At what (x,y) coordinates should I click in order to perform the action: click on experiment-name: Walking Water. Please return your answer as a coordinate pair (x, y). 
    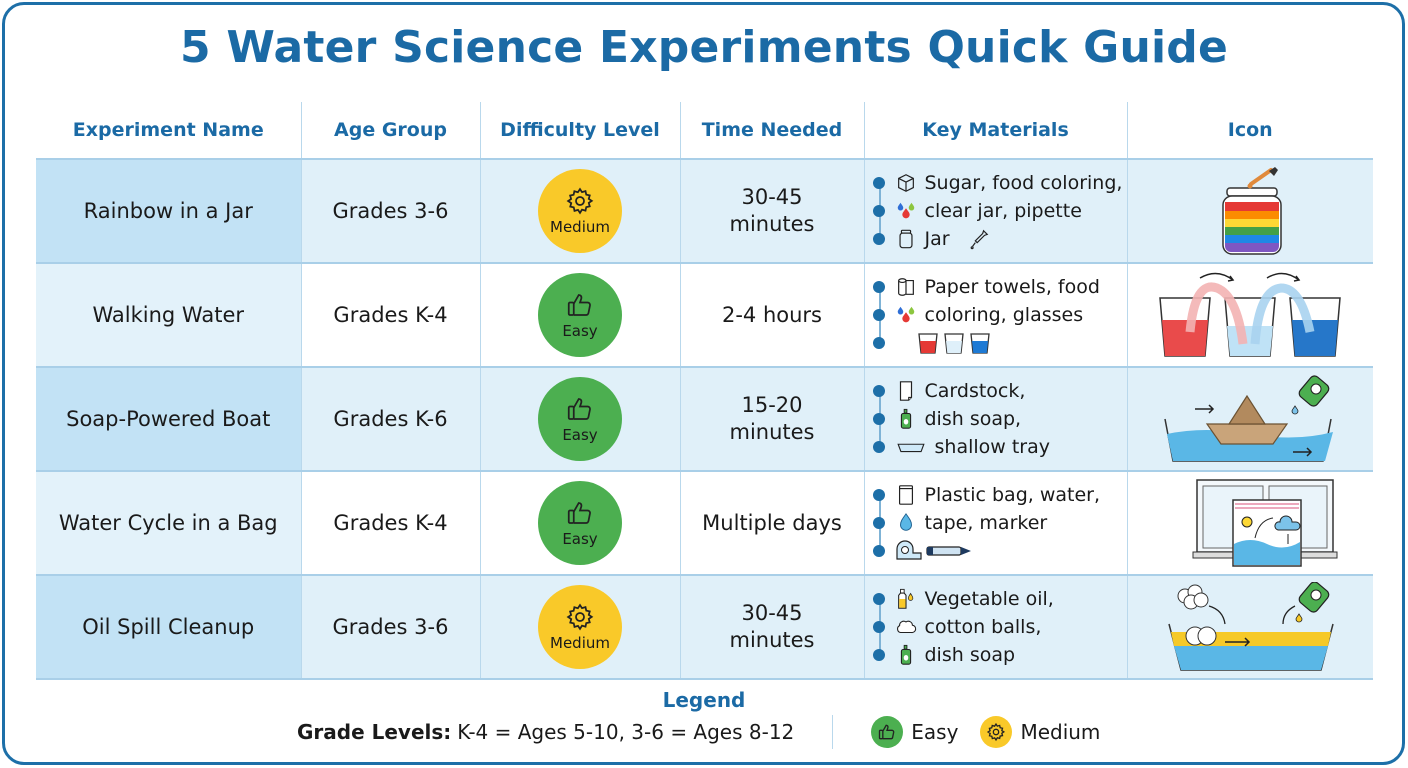
    Looking at the image, I should click on (168, 315).